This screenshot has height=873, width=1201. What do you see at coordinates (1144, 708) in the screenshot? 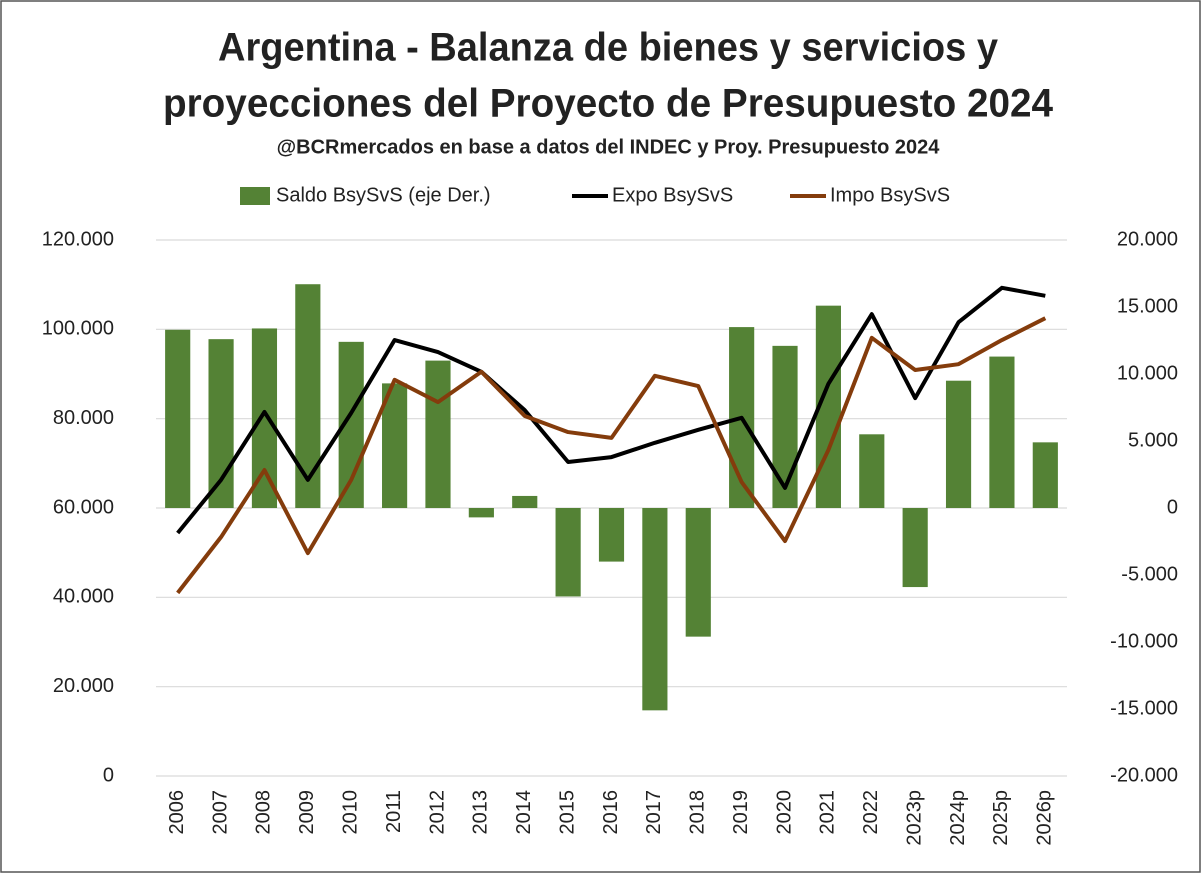
I see `y2-tick-label: -15.000` at bounding box center [1144, 708].